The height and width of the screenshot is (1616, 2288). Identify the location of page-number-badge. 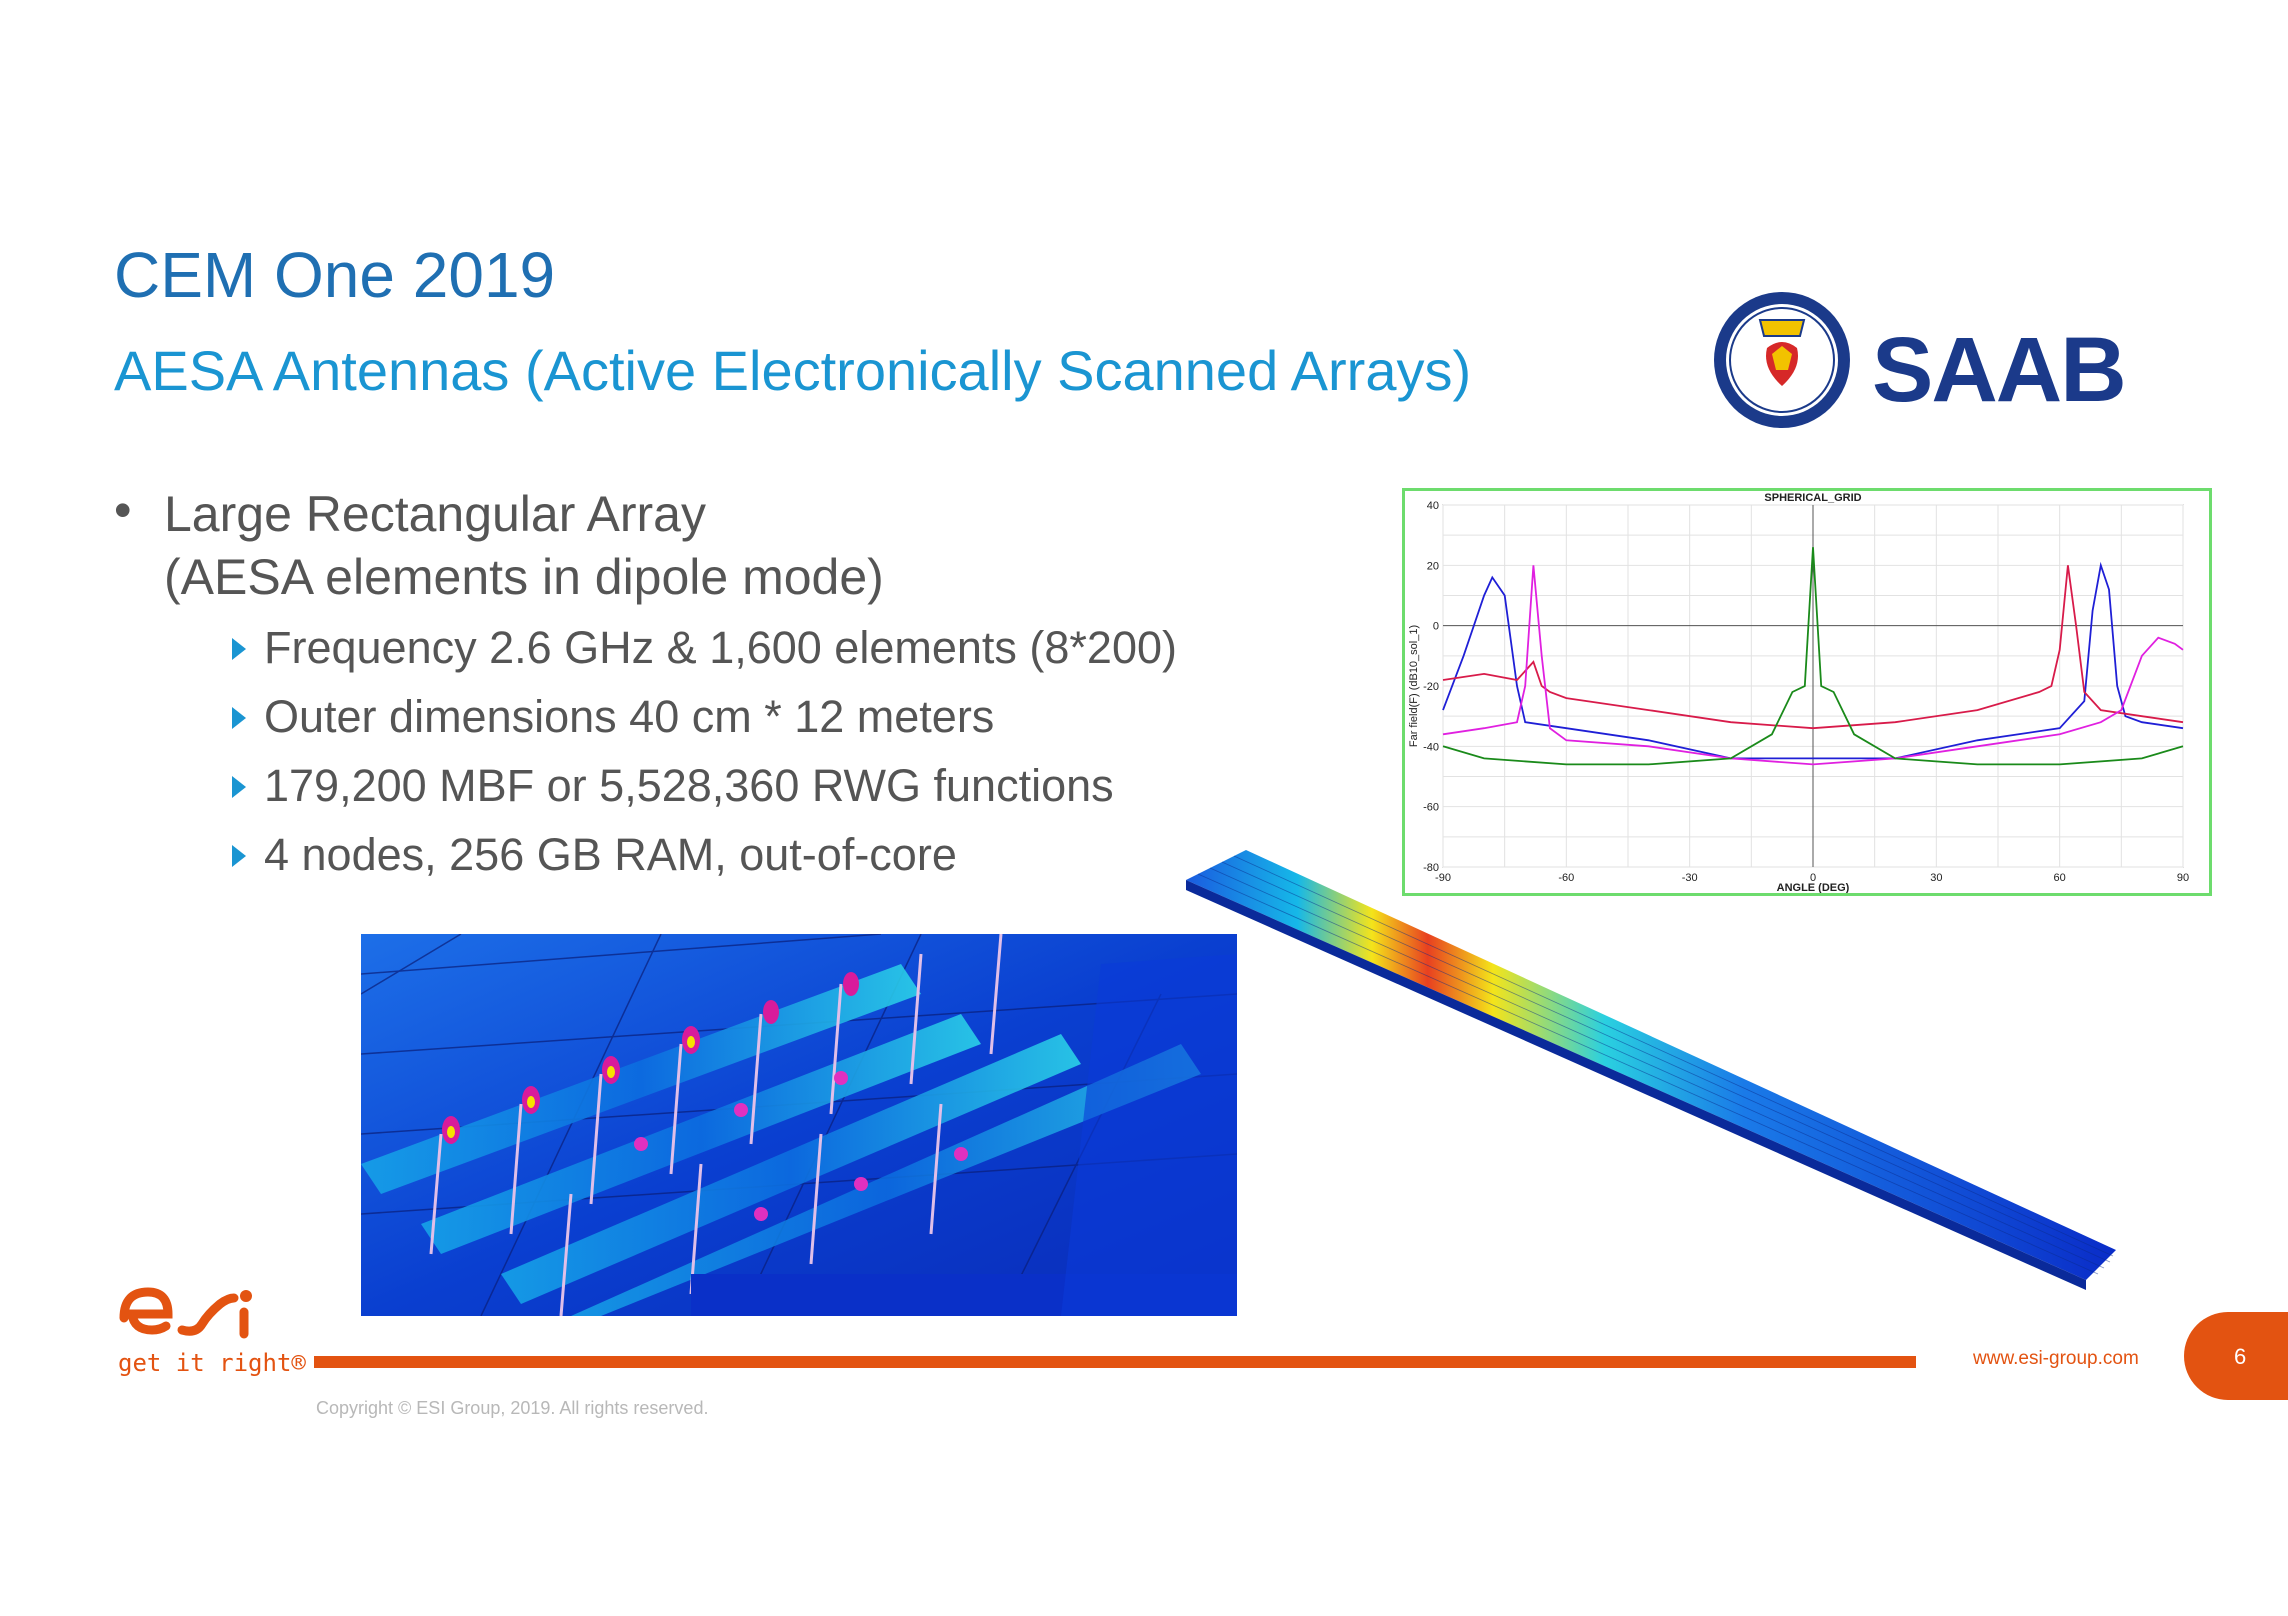
(2236, 1356).